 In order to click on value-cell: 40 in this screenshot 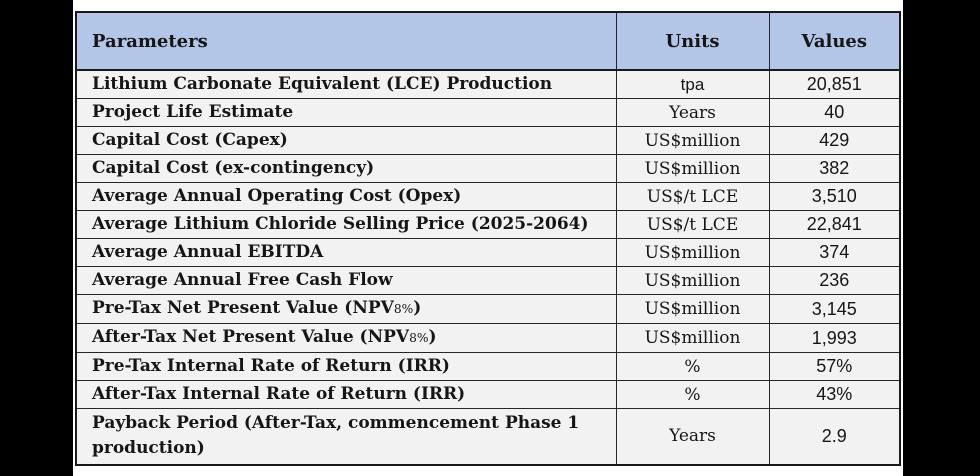, I will do `click(834, 112)`.